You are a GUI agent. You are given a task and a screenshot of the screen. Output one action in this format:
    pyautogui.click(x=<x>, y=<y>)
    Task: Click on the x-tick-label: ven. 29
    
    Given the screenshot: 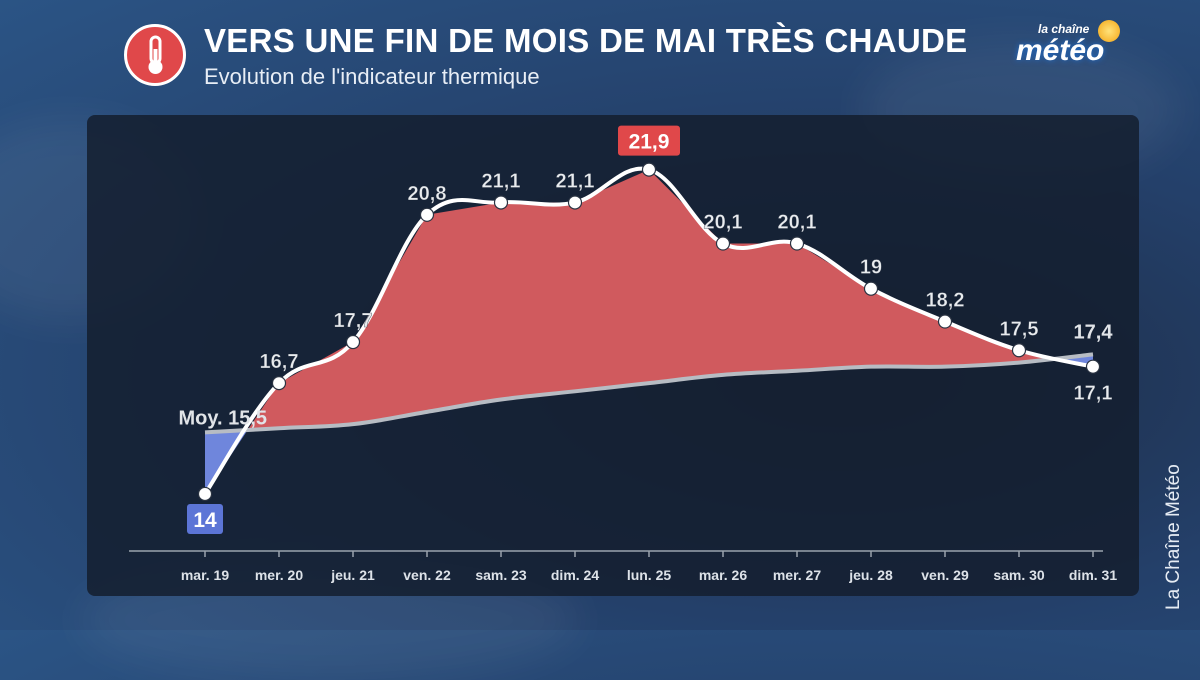 What is the action you would take?
    pyautogui.click(x=945, y=575)
    